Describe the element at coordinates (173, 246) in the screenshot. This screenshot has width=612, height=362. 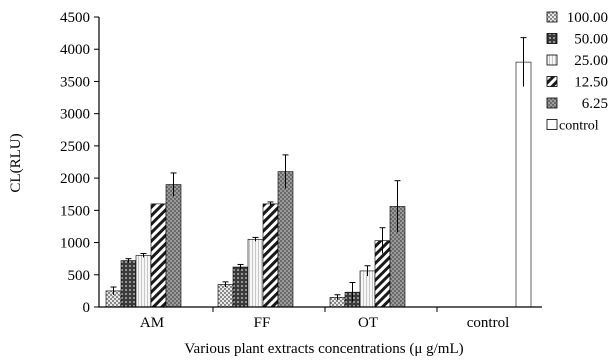
I see `bar-am-6.25` at that location.